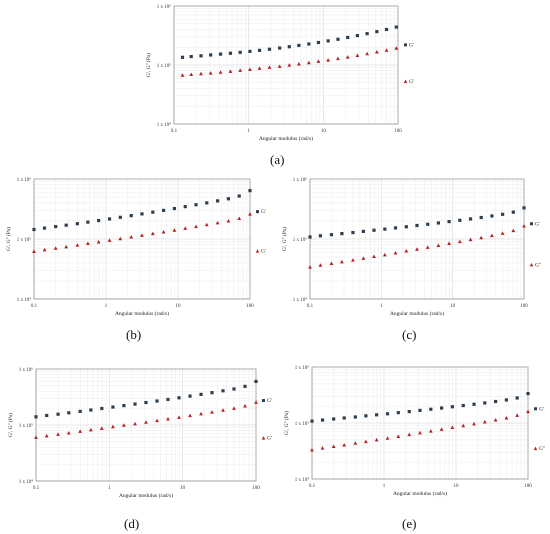 Image resolution: width=550 pixels, height=534 pixels. What do you see at coordinates (257, 251) in the screenshot?
I see `legend-marker-triangle` at bounding box center [257, 251].